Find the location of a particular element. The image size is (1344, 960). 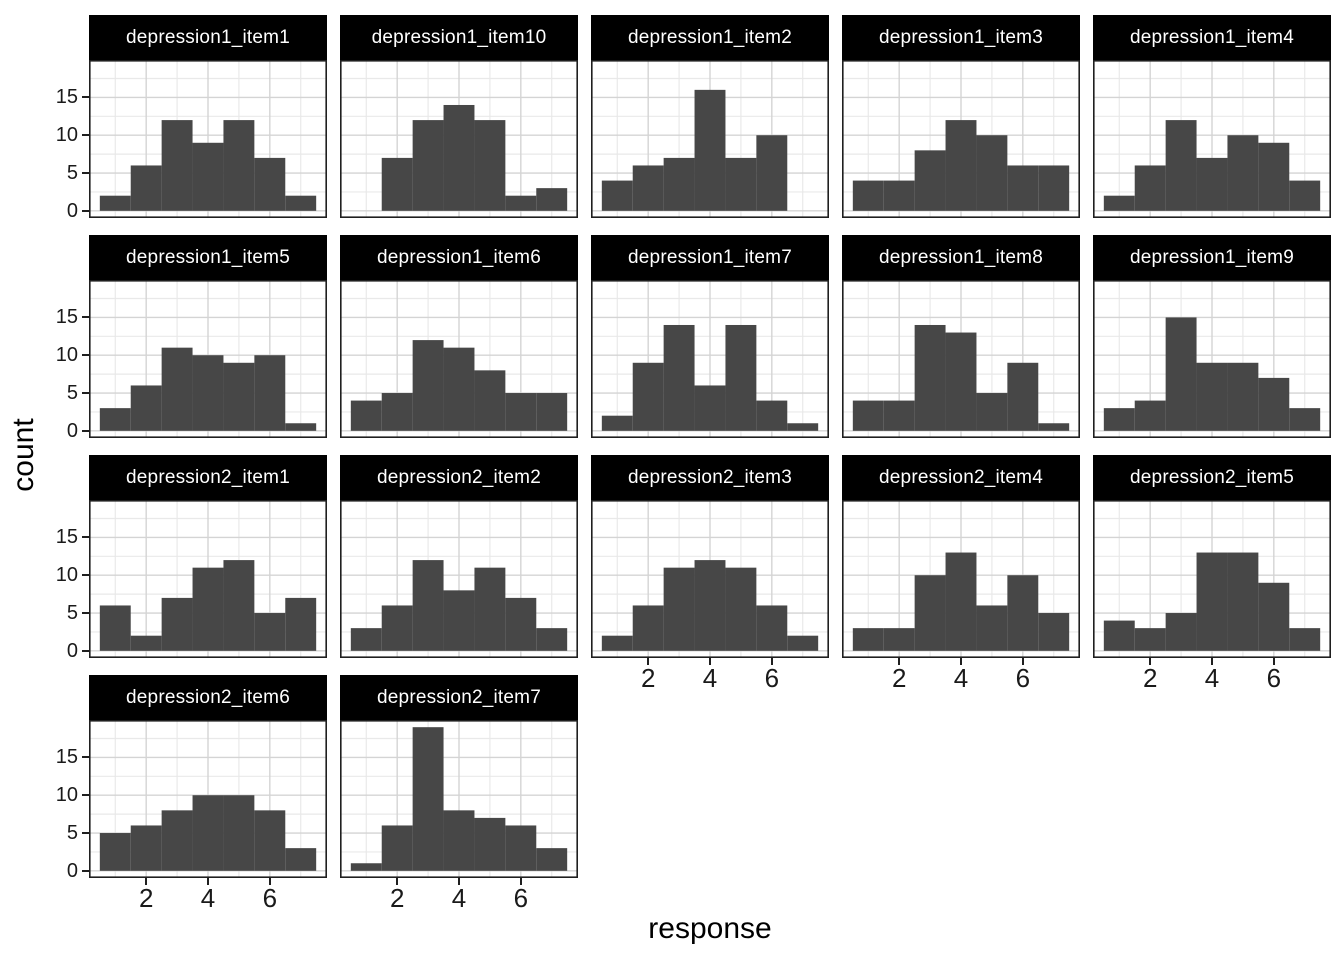

facet-panel: depression1_item6 is located at coordinates (459, 336).